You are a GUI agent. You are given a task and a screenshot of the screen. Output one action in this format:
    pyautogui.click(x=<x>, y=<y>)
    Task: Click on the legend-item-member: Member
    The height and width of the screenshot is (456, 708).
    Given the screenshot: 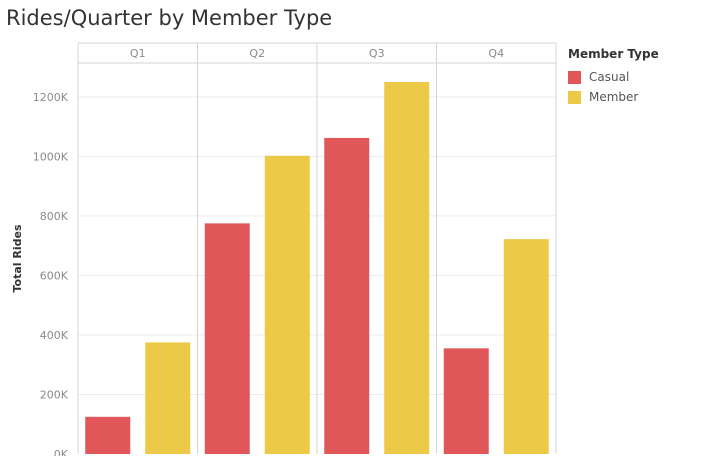 What is the action you would take?
    pyautogui.click(x=613, y=97)
    